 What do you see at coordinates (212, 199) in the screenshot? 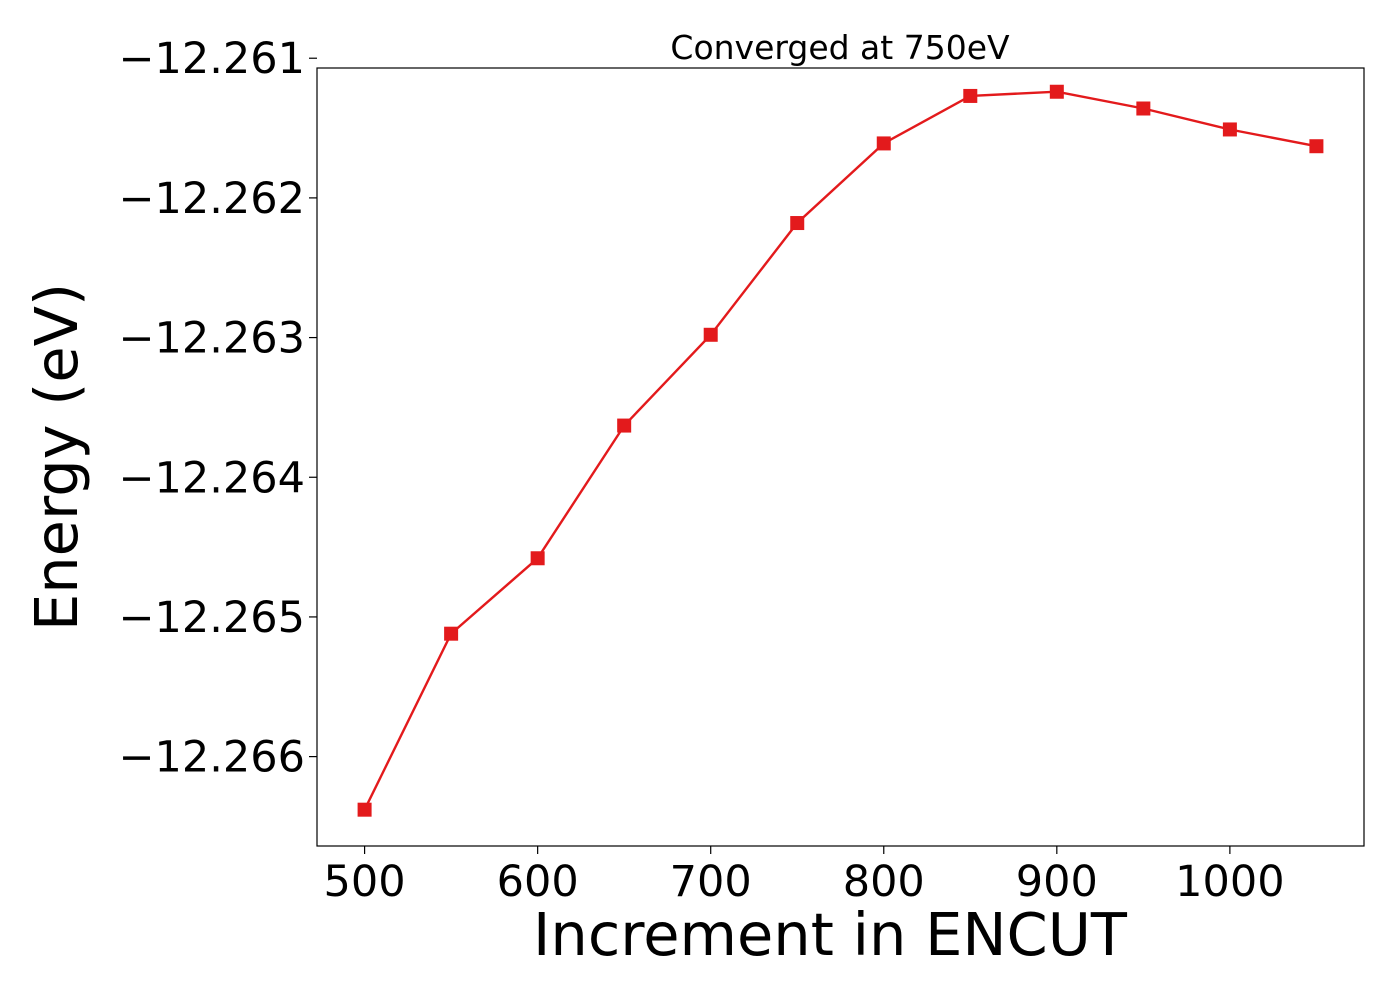
I see `y-tick-label: −12.262` at bounding box center [212, 199].